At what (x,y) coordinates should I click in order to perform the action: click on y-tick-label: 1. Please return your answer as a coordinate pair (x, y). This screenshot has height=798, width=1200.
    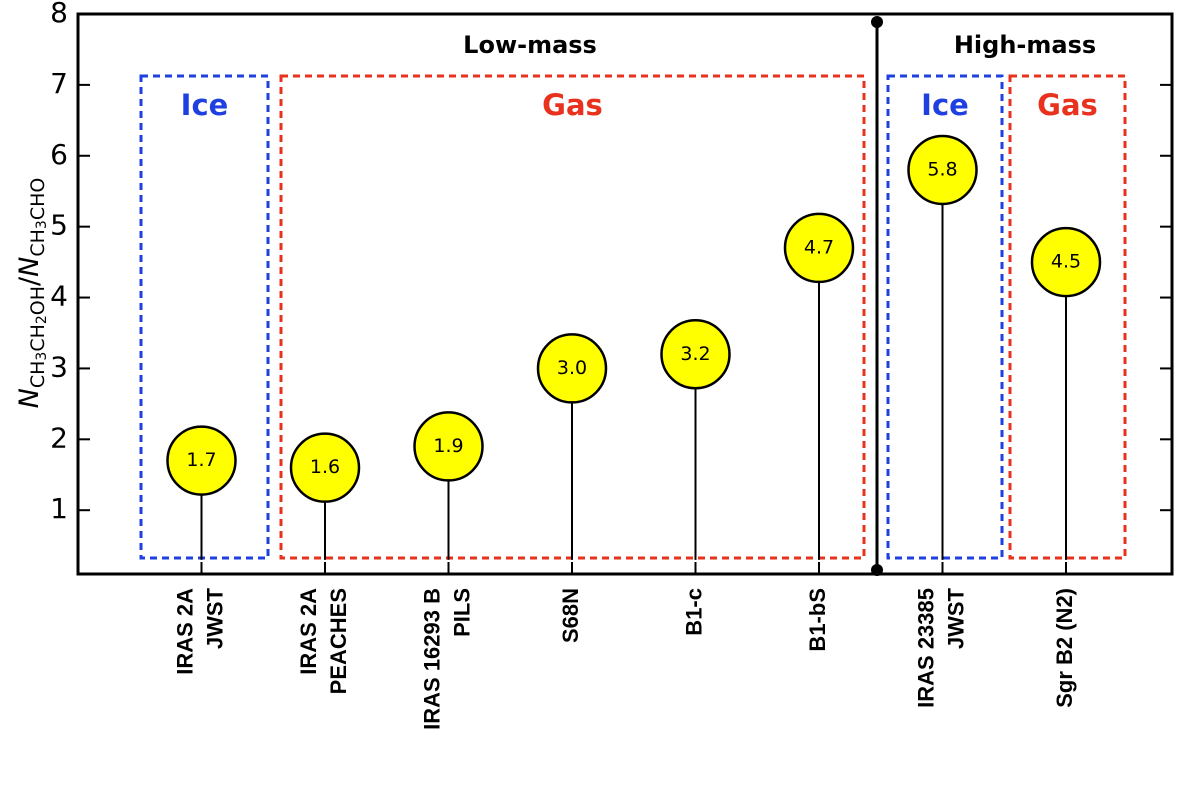
    Looking at the image, I should click on (59, 508).